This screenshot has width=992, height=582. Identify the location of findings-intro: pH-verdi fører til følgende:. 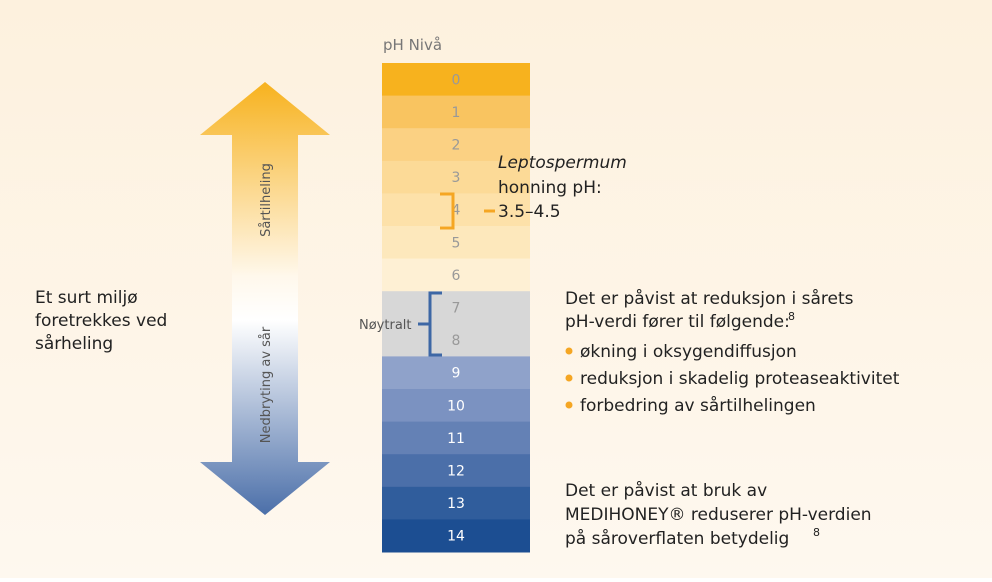
(677, 322).